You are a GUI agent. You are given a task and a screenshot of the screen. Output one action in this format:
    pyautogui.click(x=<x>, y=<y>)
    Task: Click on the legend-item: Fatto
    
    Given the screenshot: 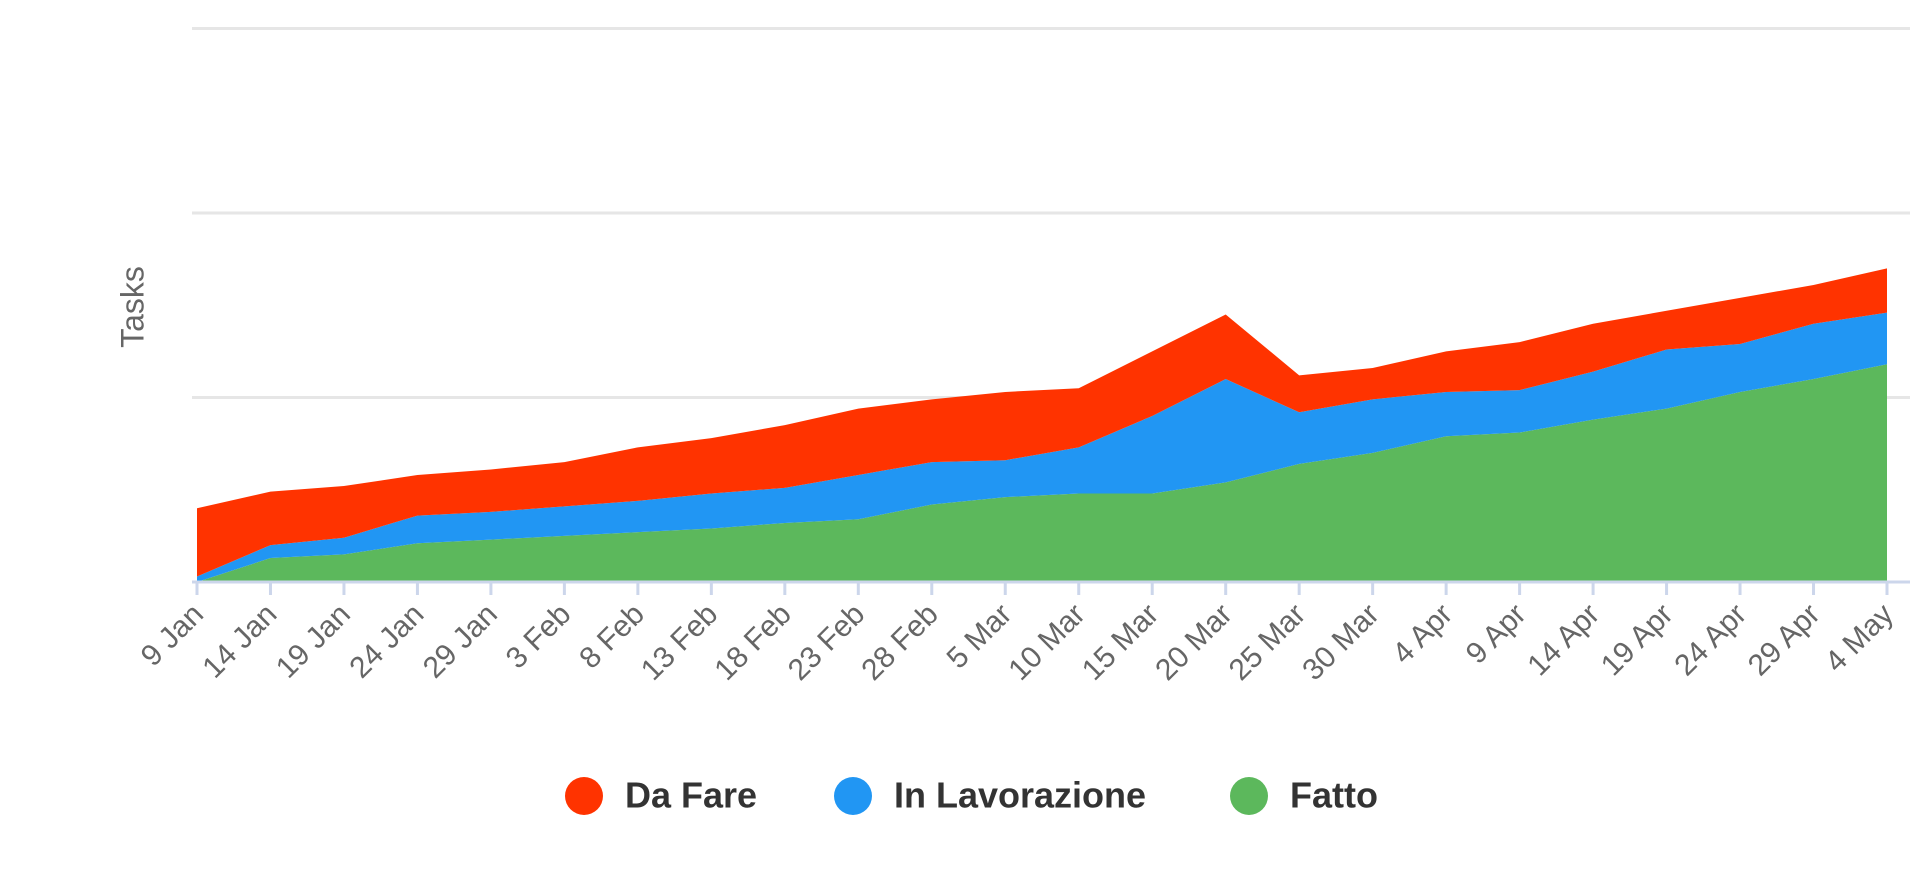 What is the action you would take?
    pyautogui.click(x=1304, y=795)
    